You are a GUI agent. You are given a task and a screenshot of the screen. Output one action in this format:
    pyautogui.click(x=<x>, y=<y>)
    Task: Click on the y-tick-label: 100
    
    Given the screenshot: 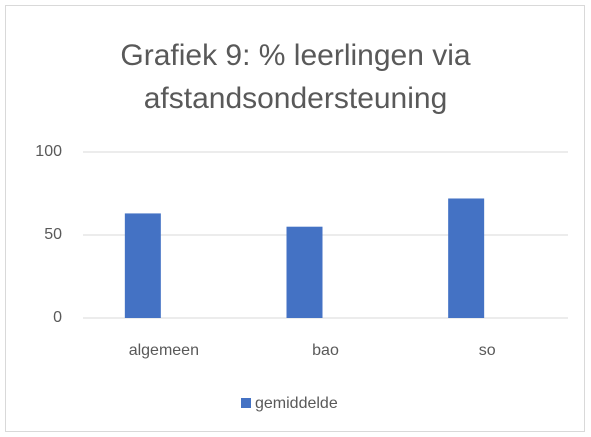 What is the action you would take?
    pyautogui.click(x=48, y=151)
    